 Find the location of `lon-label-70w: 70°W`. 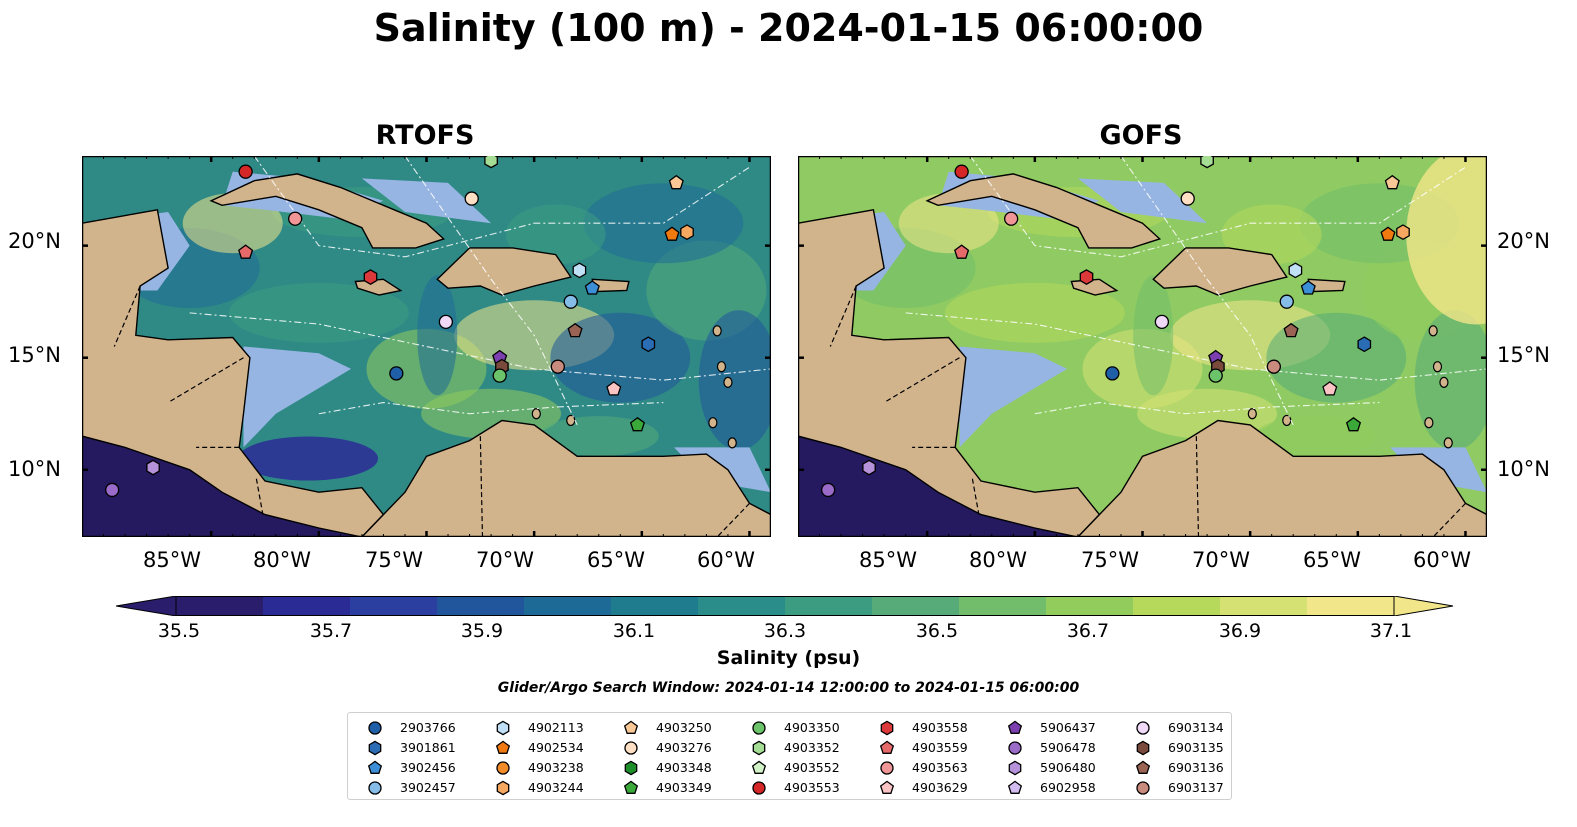

lon-label-70w: 70°W is located at coordinates (505, 560).